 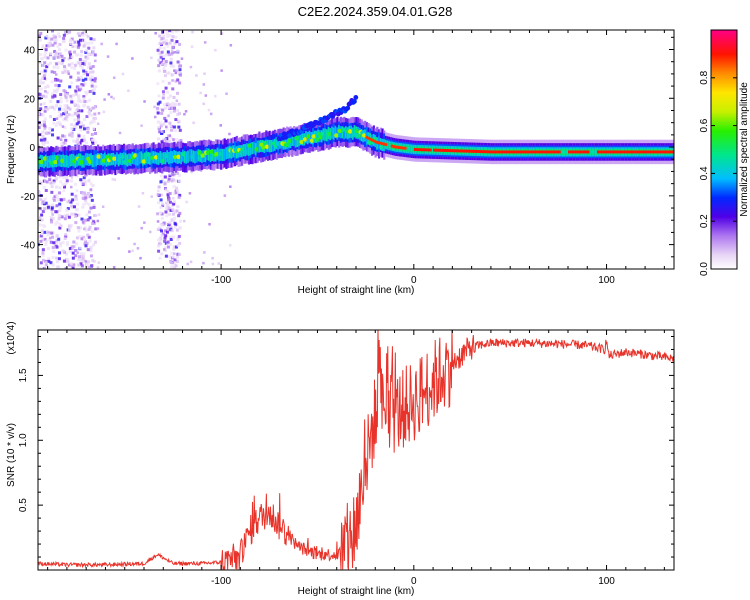 What do you see at coordinates (11, 149) in the screenshot?
I see `y-axis-label: Frequency (Hz)` at bounding box center [11, 149].